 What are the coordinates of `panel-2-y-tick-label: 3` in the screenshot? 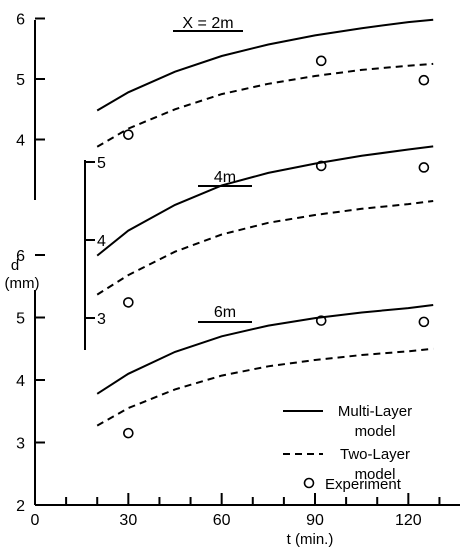 It's located at (101, 319).